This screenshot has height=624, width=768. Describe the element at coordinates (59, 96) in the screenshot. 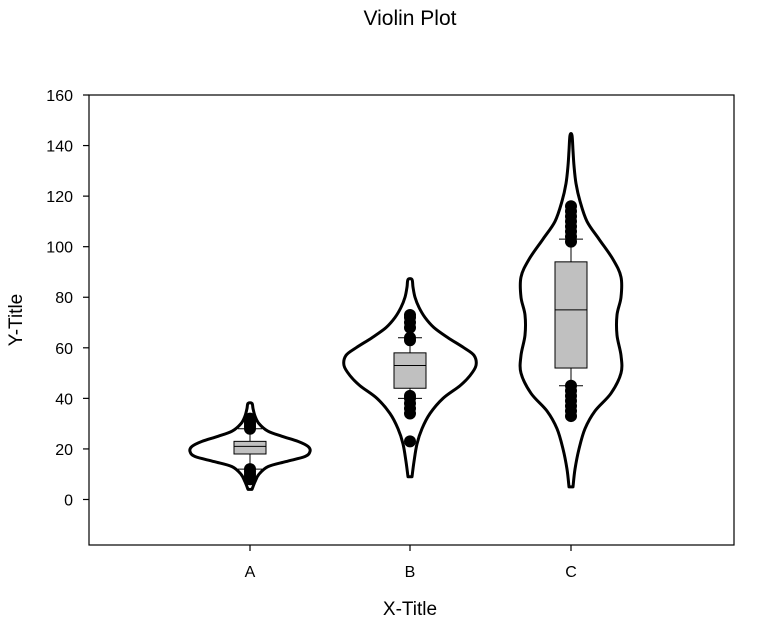

I see `y-tick-label: 160` at that location.